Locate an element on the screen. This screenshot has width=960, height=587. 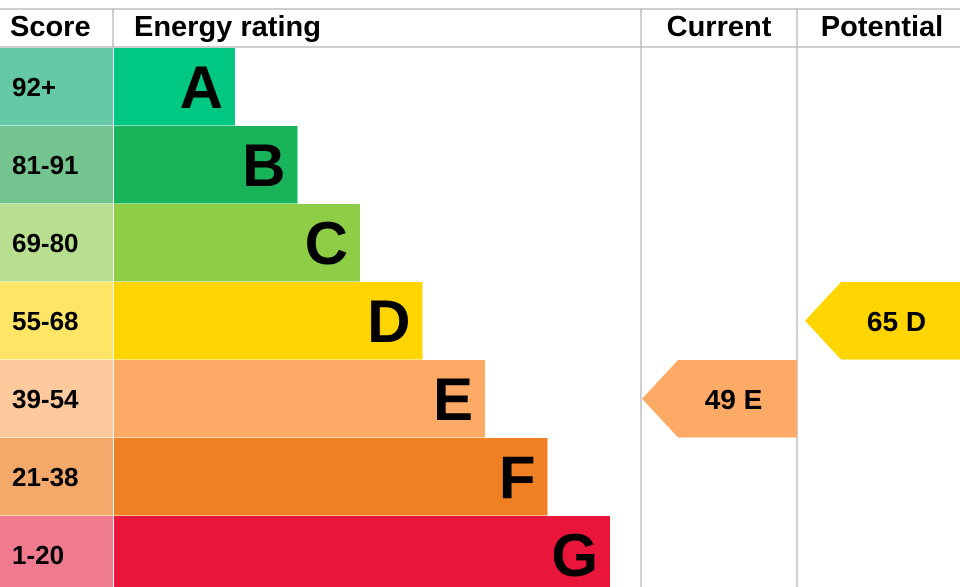
score-cell-g is located at coordinates (56, 551).